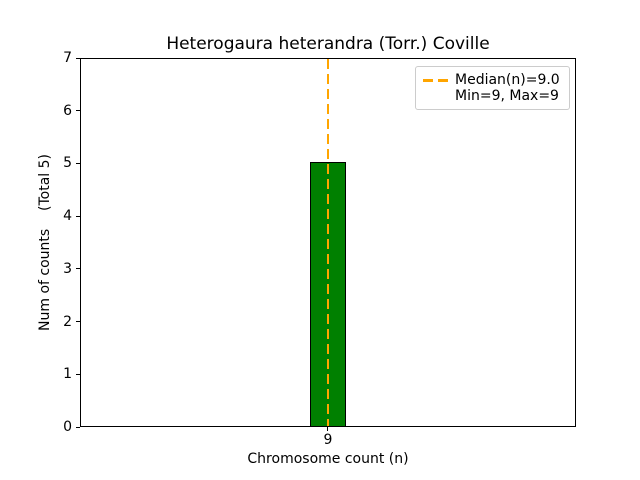  I want to click on legend-empty-handle, so click(435, 96).